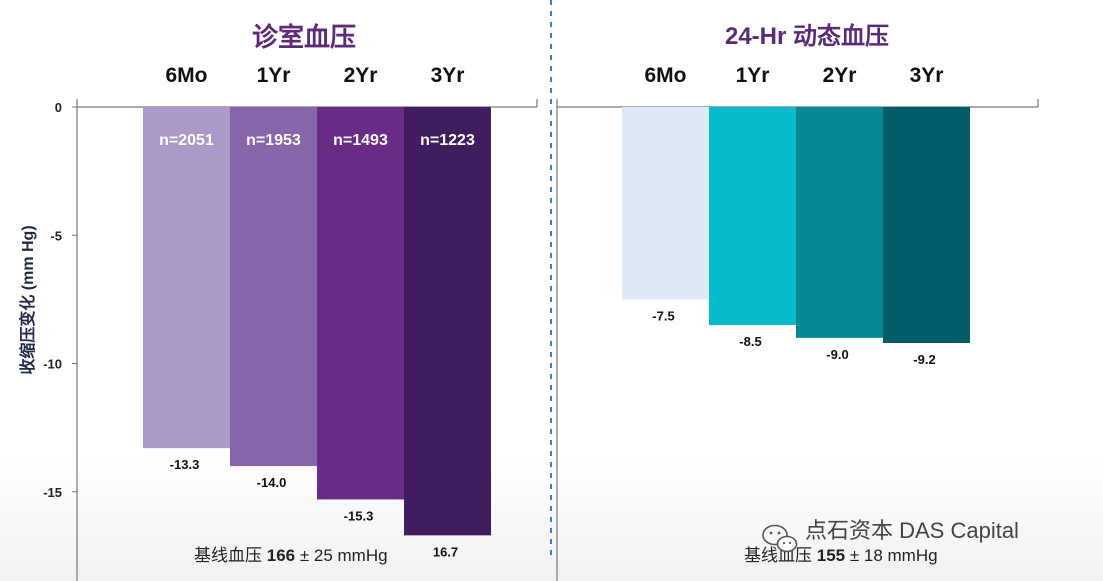  What do you see at coordinates (186, 278) in the screenshot?
I see `bar-0-6Mo` at bounding box center [186, 278].